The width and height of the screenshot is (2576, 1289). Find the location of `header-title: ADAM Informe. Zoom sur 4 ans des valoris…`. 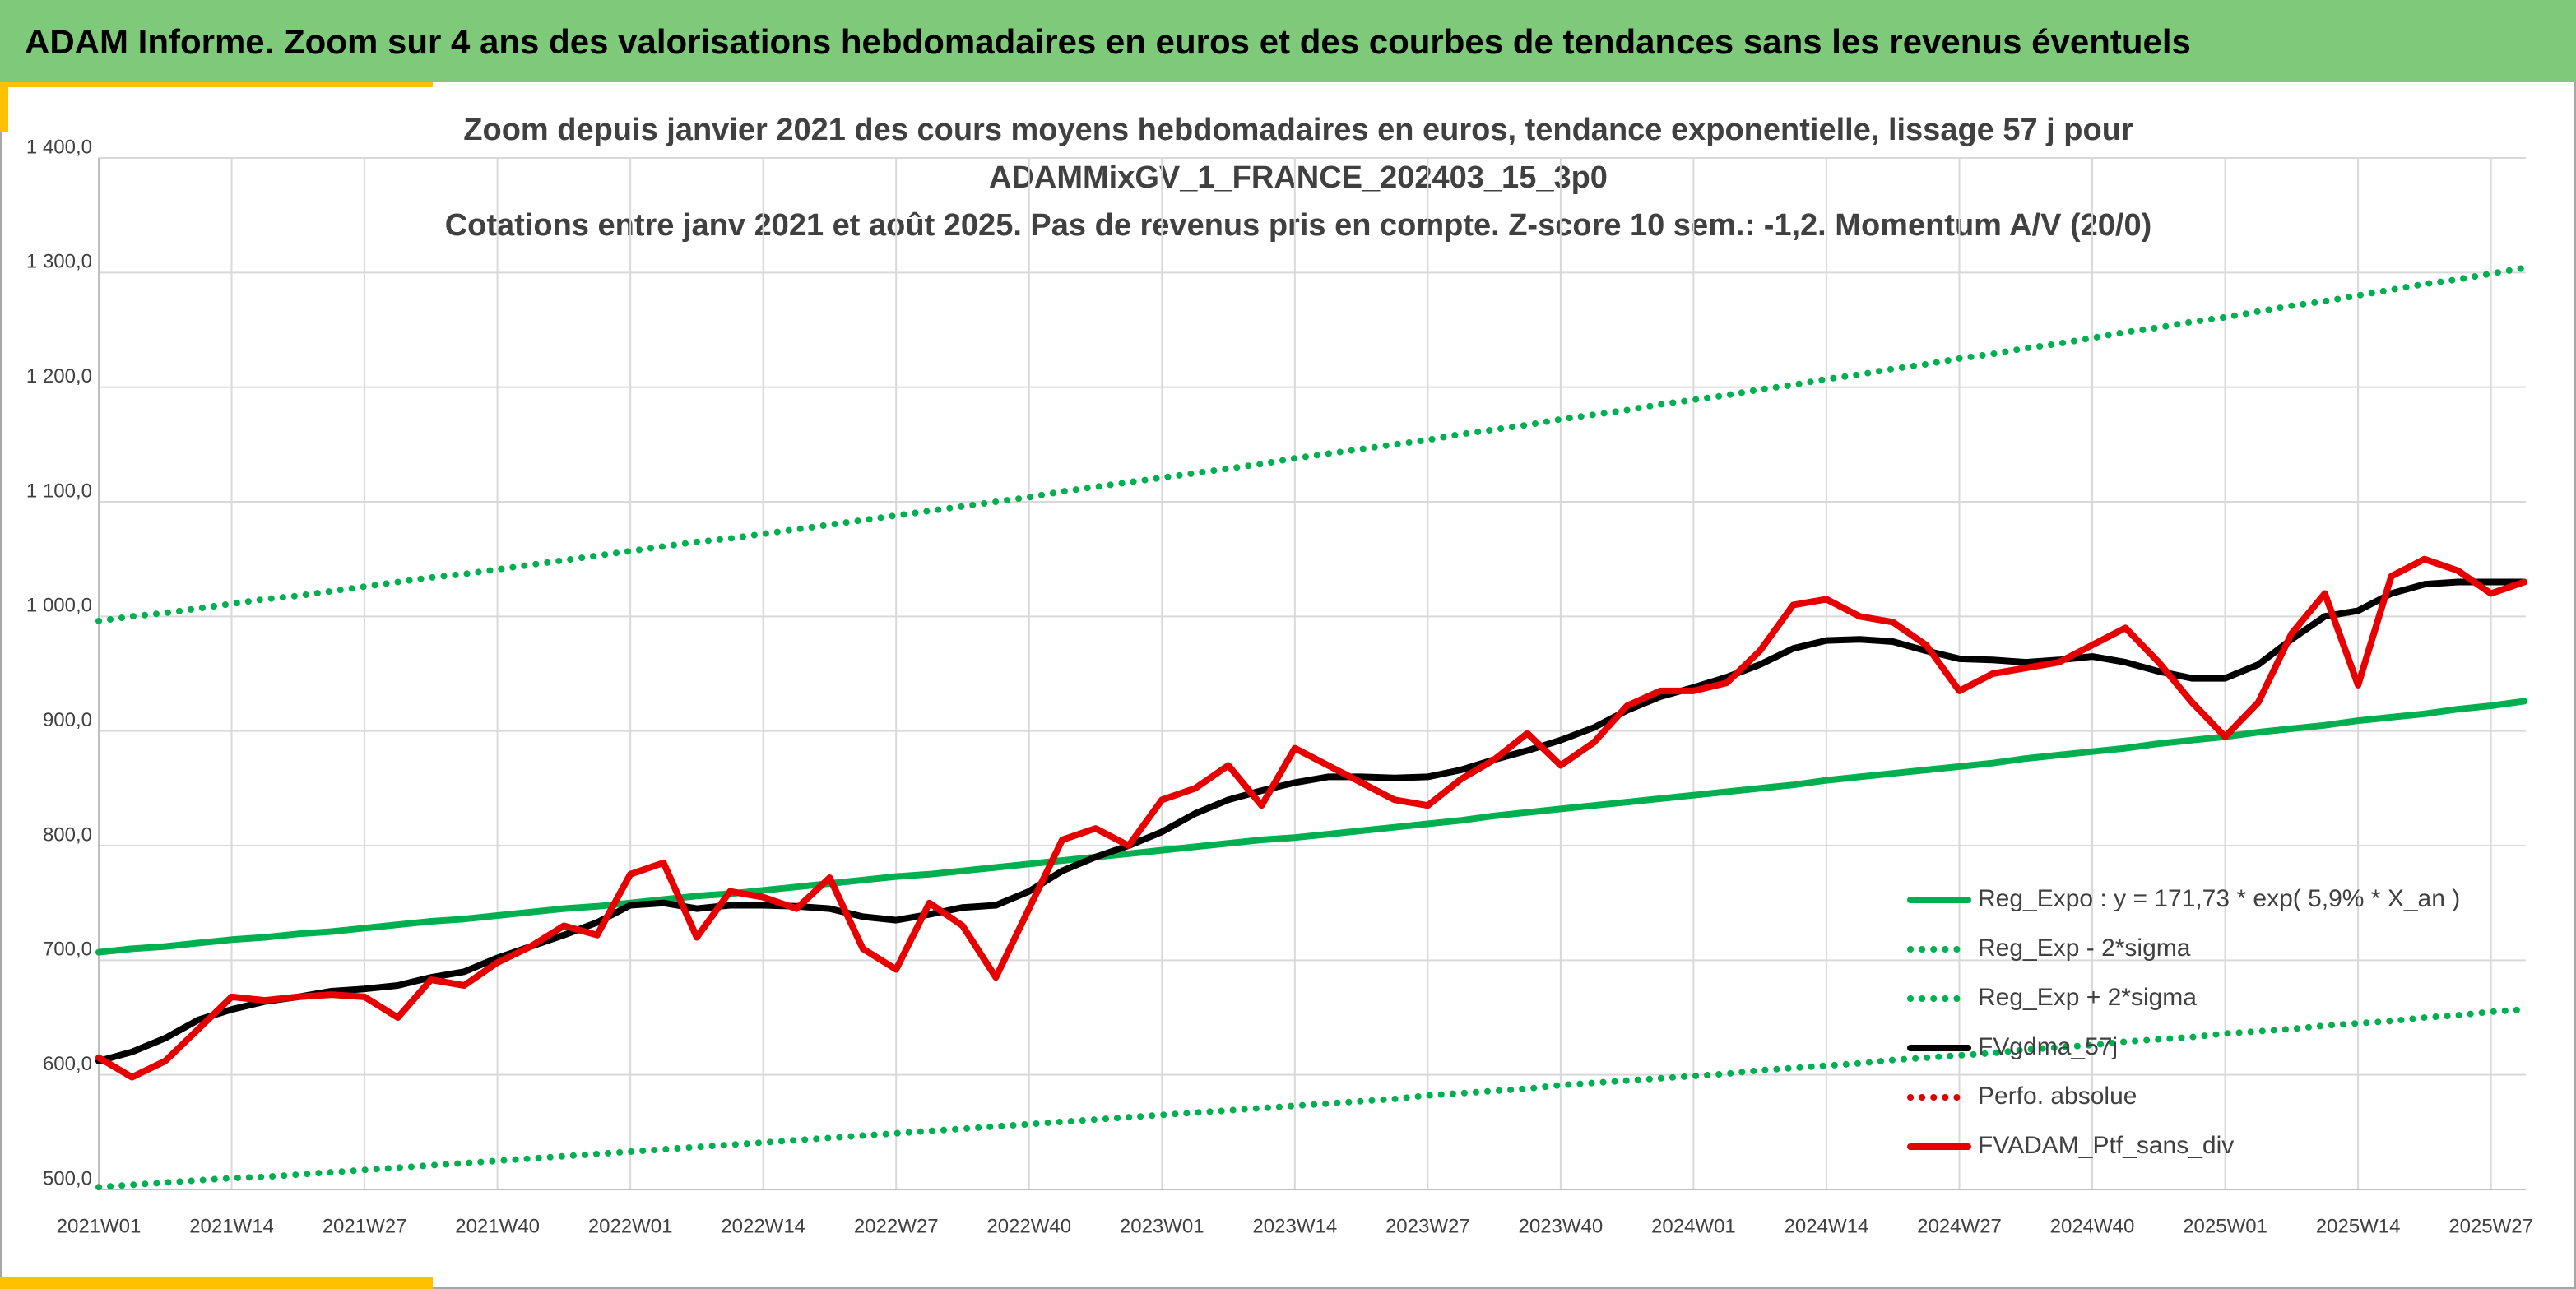

header-title: ADAM Informe. Zoom sur 4 ans des valoris… is located at coordinates (1108, 41).